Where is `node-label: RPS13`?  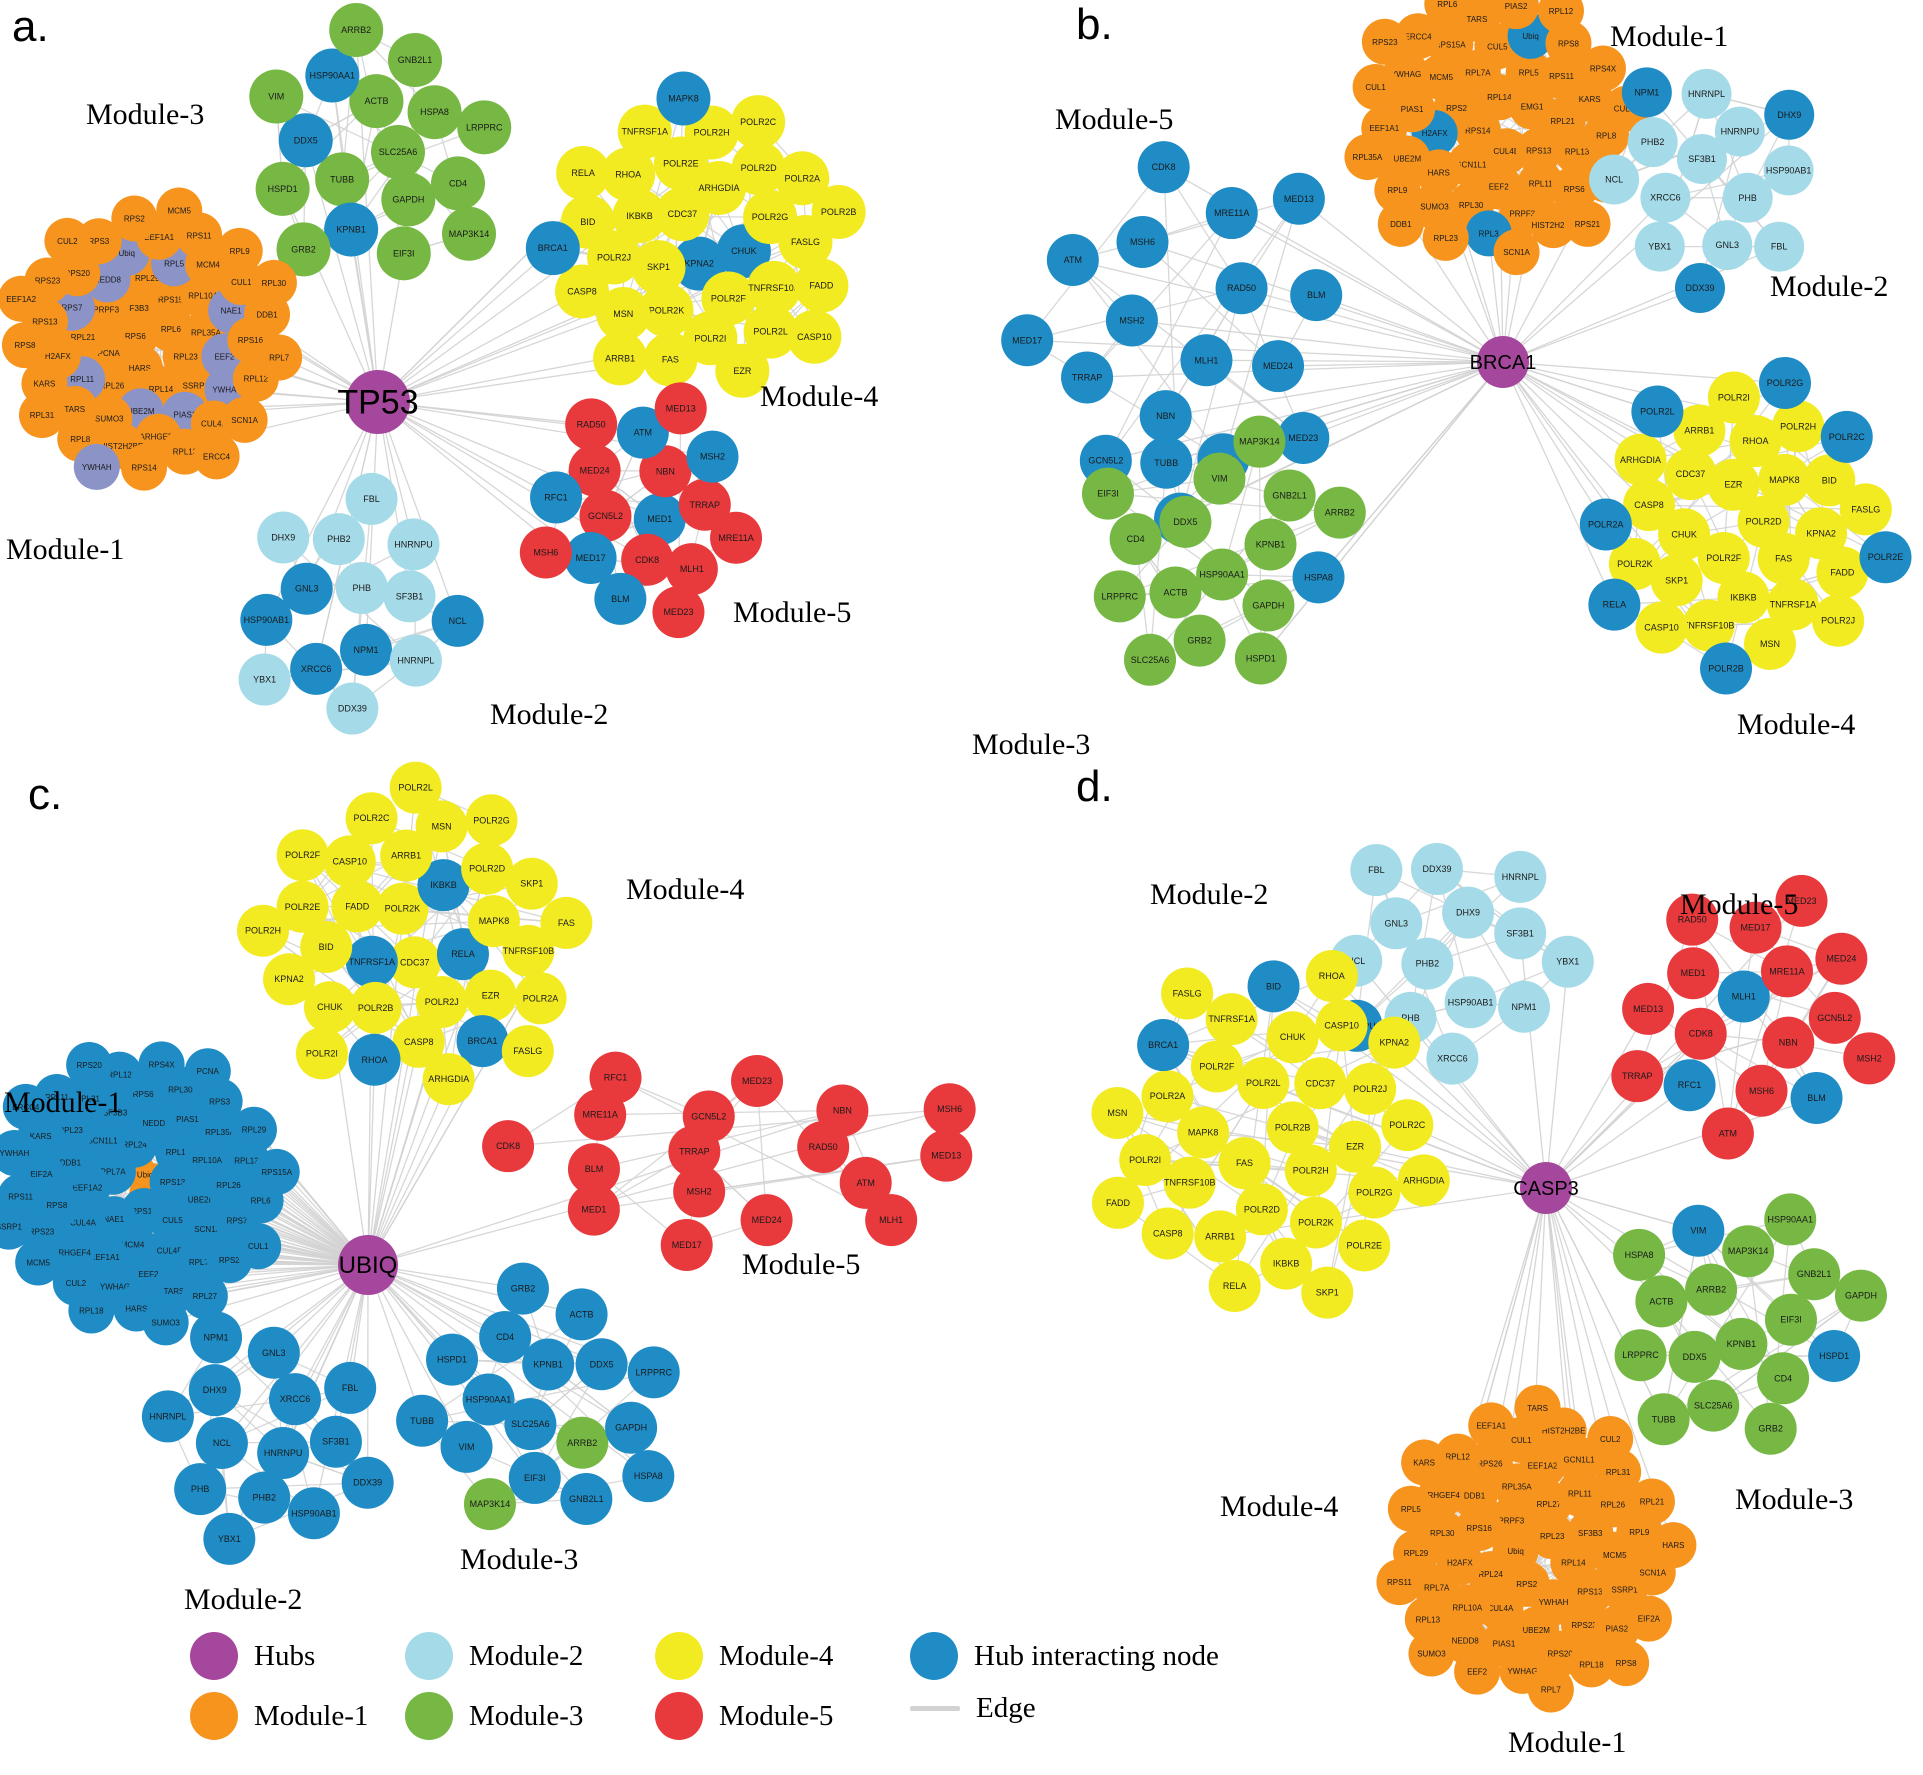
node-label: RPS13 is located at coordinates (173, 1182).